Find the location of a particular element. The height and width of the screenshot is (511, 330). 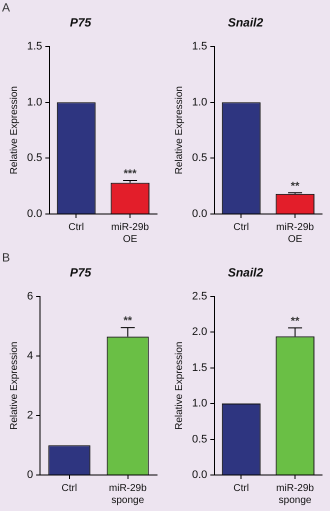

y-tick-label: 6 is located at coordinates (30, 296).